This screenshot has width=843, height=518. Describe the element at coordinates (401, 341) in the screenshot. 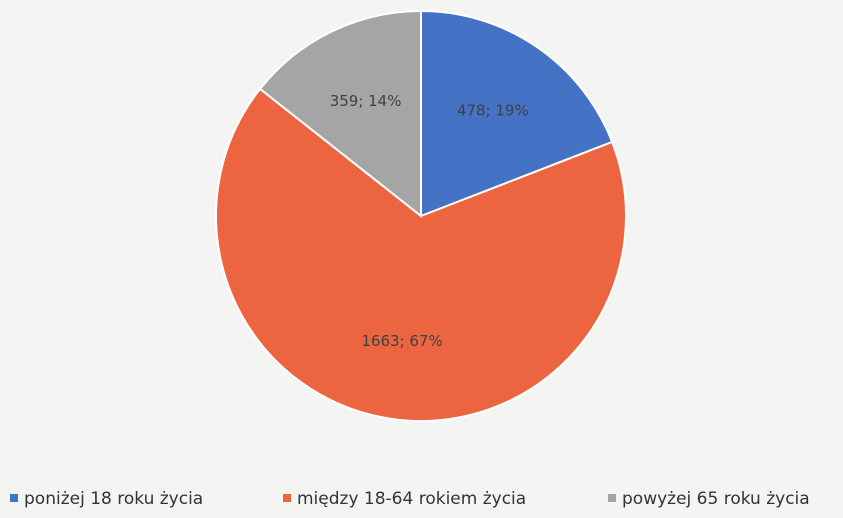

I see `data-label: 1663; 67%` at that location.